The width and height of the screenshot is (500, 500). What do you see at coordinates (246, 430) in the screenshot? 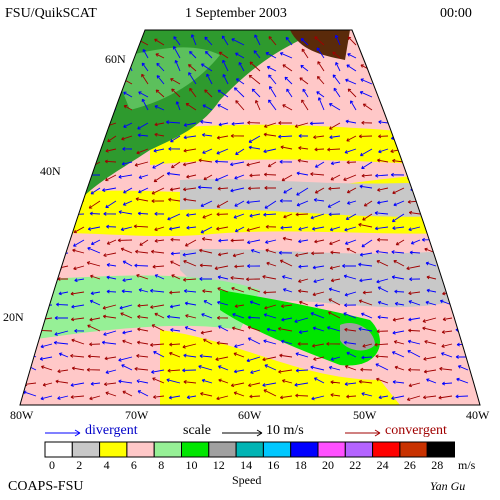
I see `legend: divergent scale 10 m/s convergent` at bounding box center [246, 430].